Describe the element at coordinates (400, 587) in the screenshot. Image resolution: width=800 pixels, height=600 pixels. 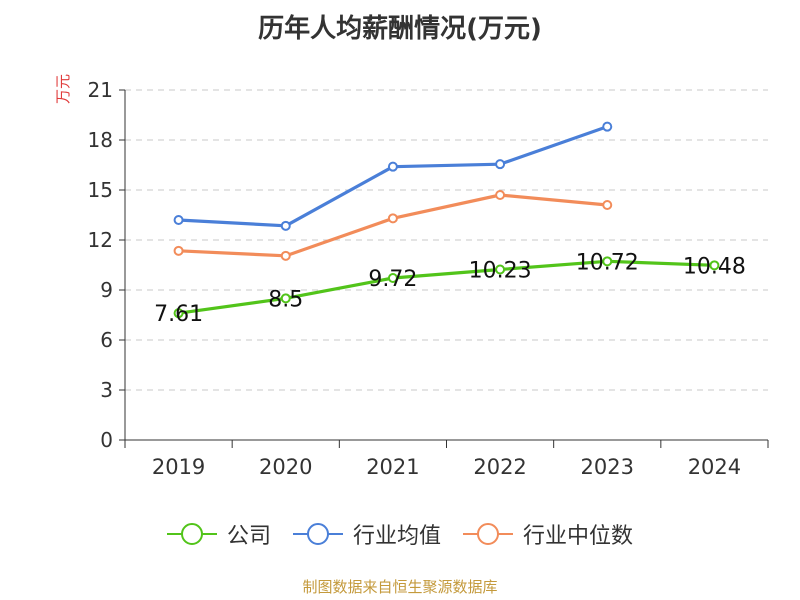
I see `source-note: 制图数据来自恒生聚源数据库` at that location.